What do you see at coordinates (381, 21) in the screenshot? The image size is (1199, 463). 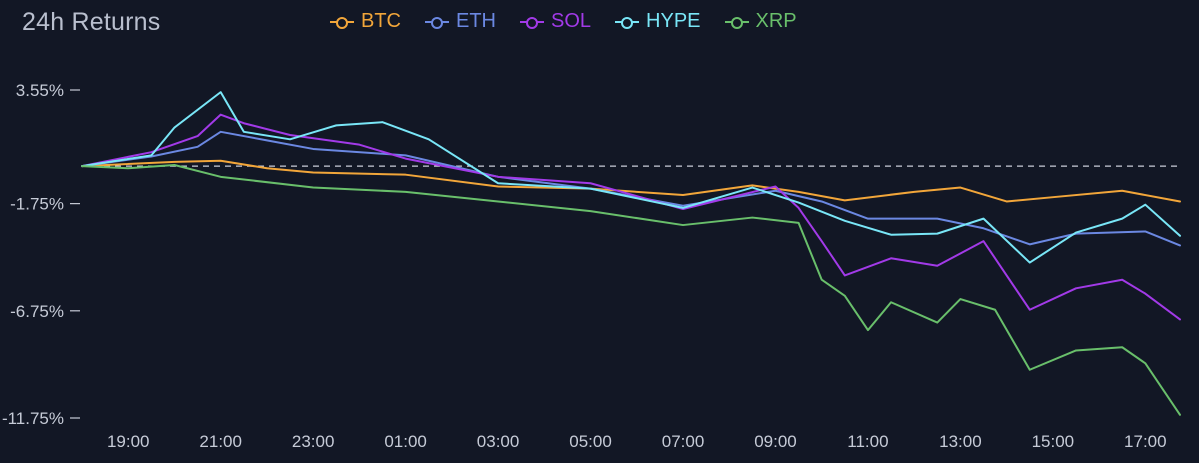 I see `legend-label: BTC` at bounding box center [381, 21].